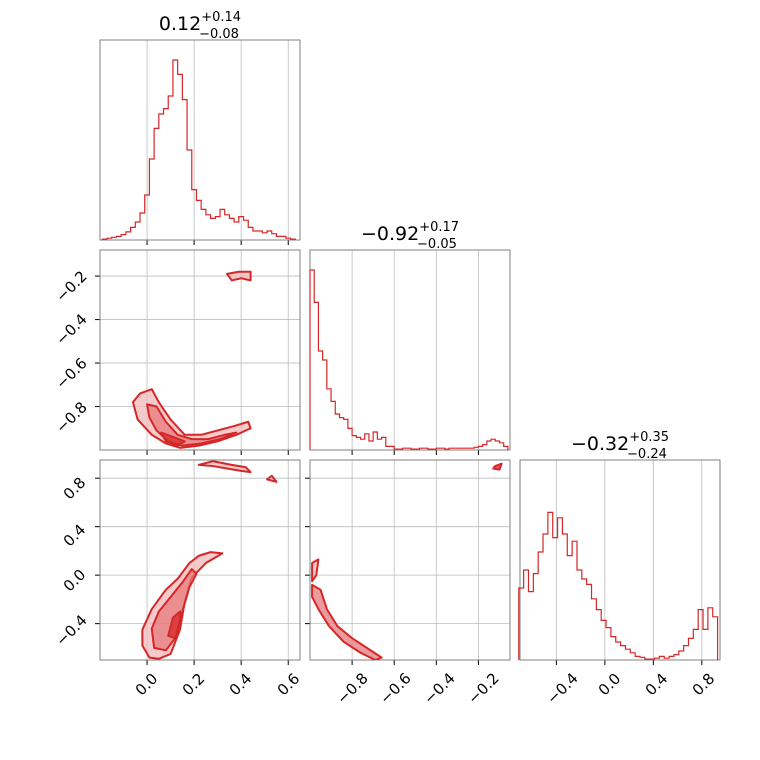 This screenshot has height=760, width=760. Describe the element at coordinates (241, 685) in the screenshot. I see `x-tick-col1-2: 0.4` at that location.